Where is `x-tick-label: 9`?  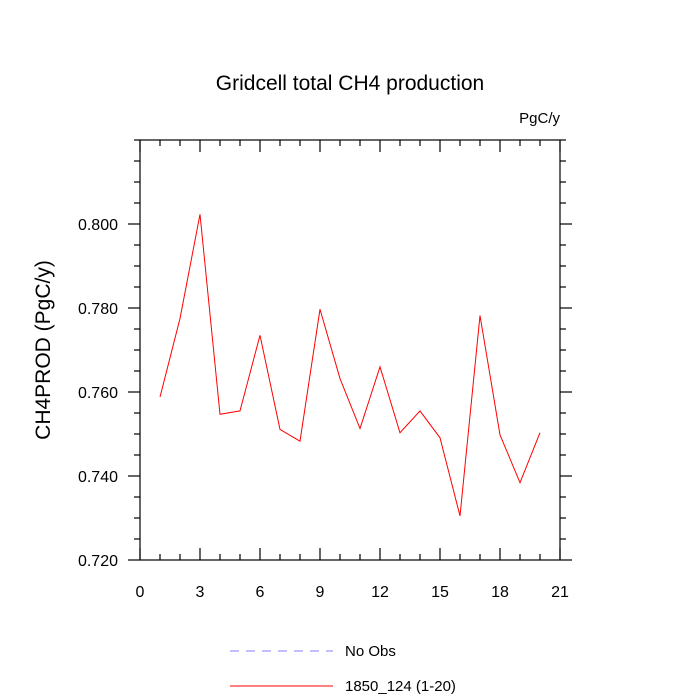
x-tick-label: 9 is located at coordinates (320, 592).